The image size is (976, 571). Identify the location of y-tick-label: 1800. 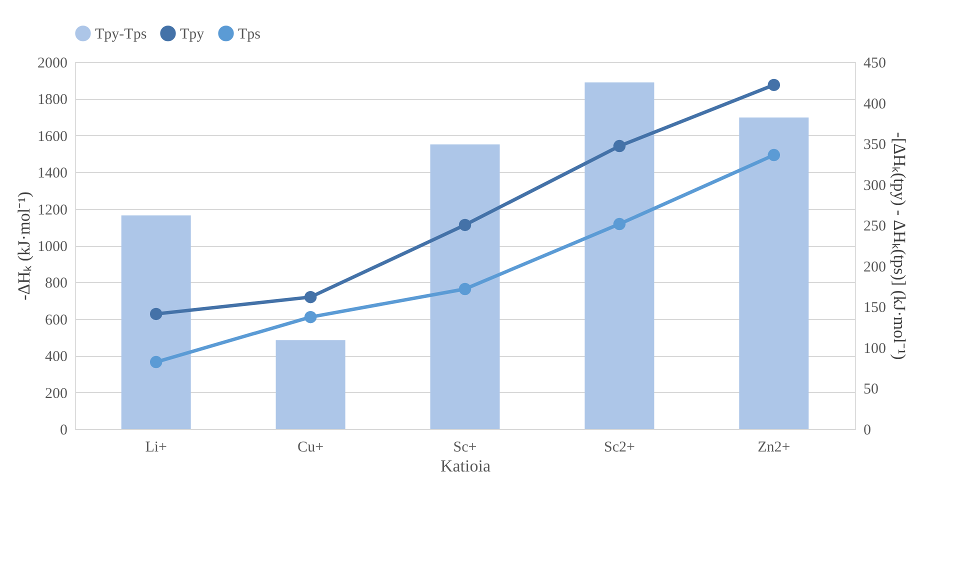
(53, 100).